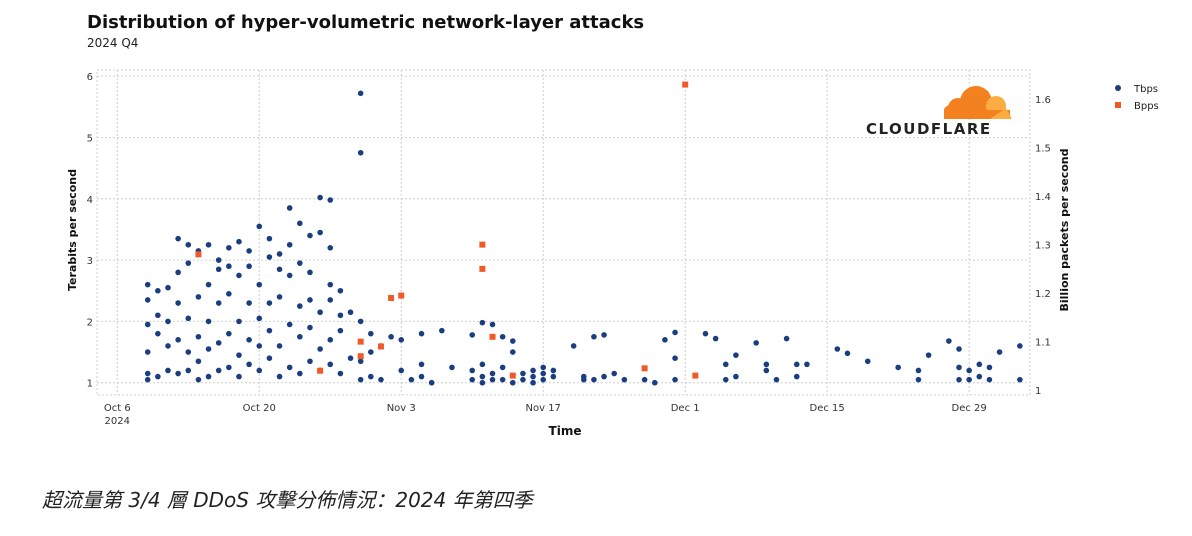 The image size is (1192, 536). What do you see at coordinates (1043, 294) in the screenshot?
I see `right-tick-label: 1.2` at bounding box center [1043, 294].